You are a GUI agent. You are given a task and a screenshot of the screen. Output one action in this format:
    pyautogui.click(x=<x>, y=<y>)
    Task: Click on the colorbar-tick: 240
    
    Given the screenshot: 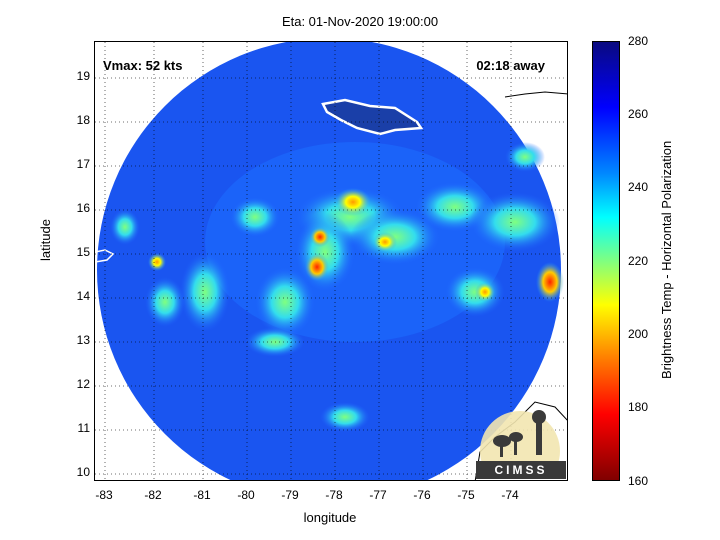 What is the action you would take?
    pyautogui.click(x=638, y=187)
    